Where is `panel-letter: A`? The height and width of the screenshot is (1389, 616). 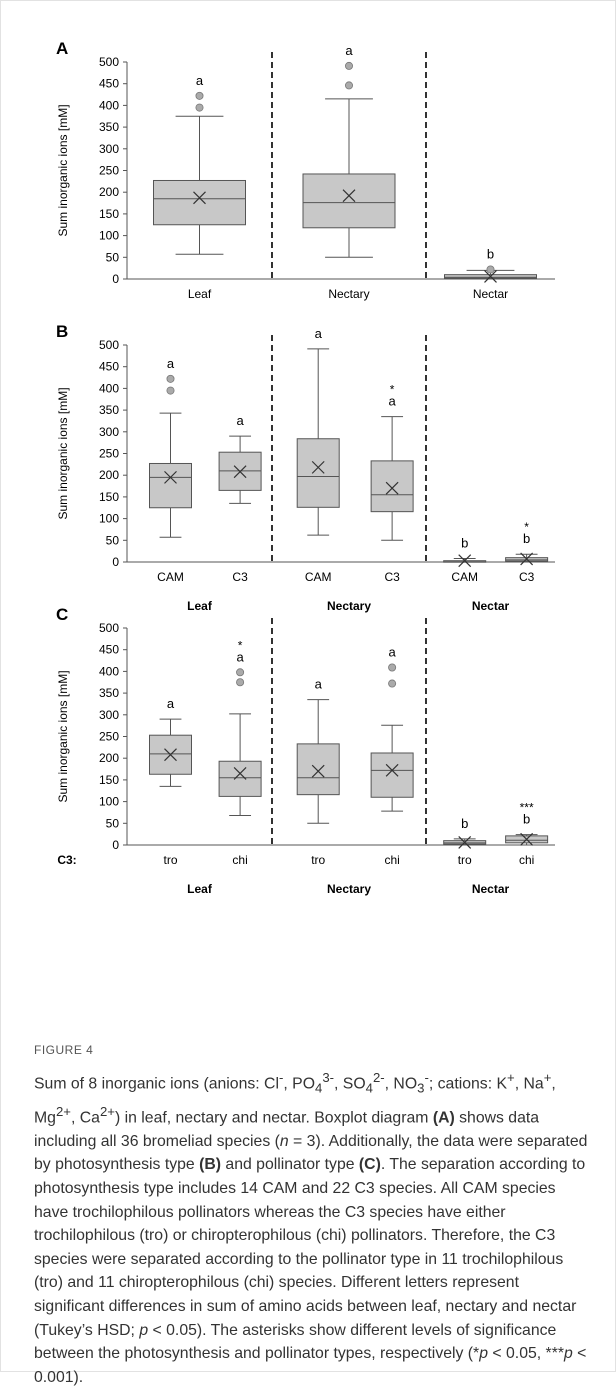
panel-letter: A is located at coordinates (62, 48).